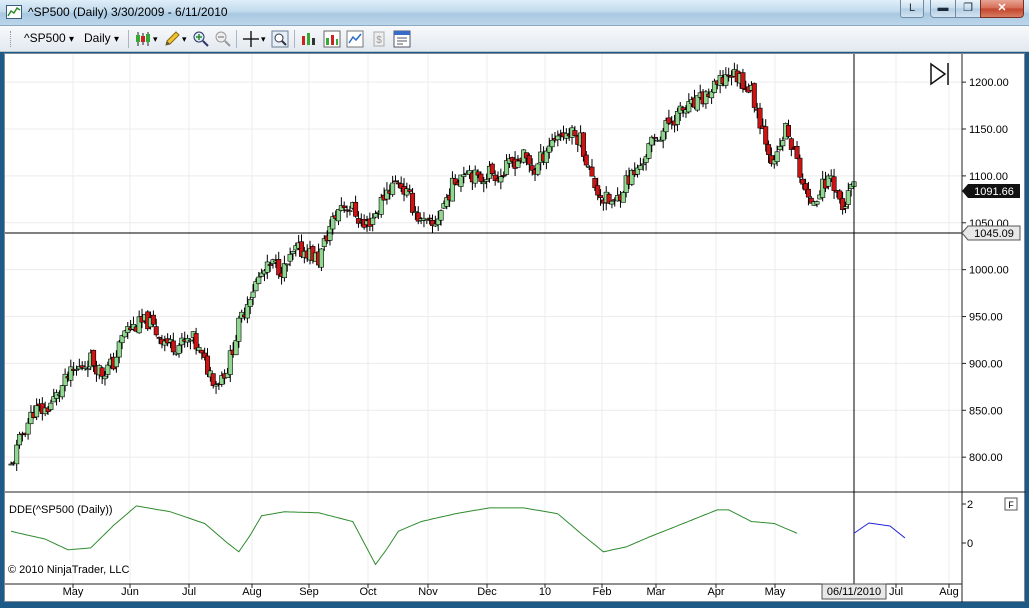  Describe the element at coordinates (309, 592) in the screenshot. I see `time-axis-label: Sep` at that location.